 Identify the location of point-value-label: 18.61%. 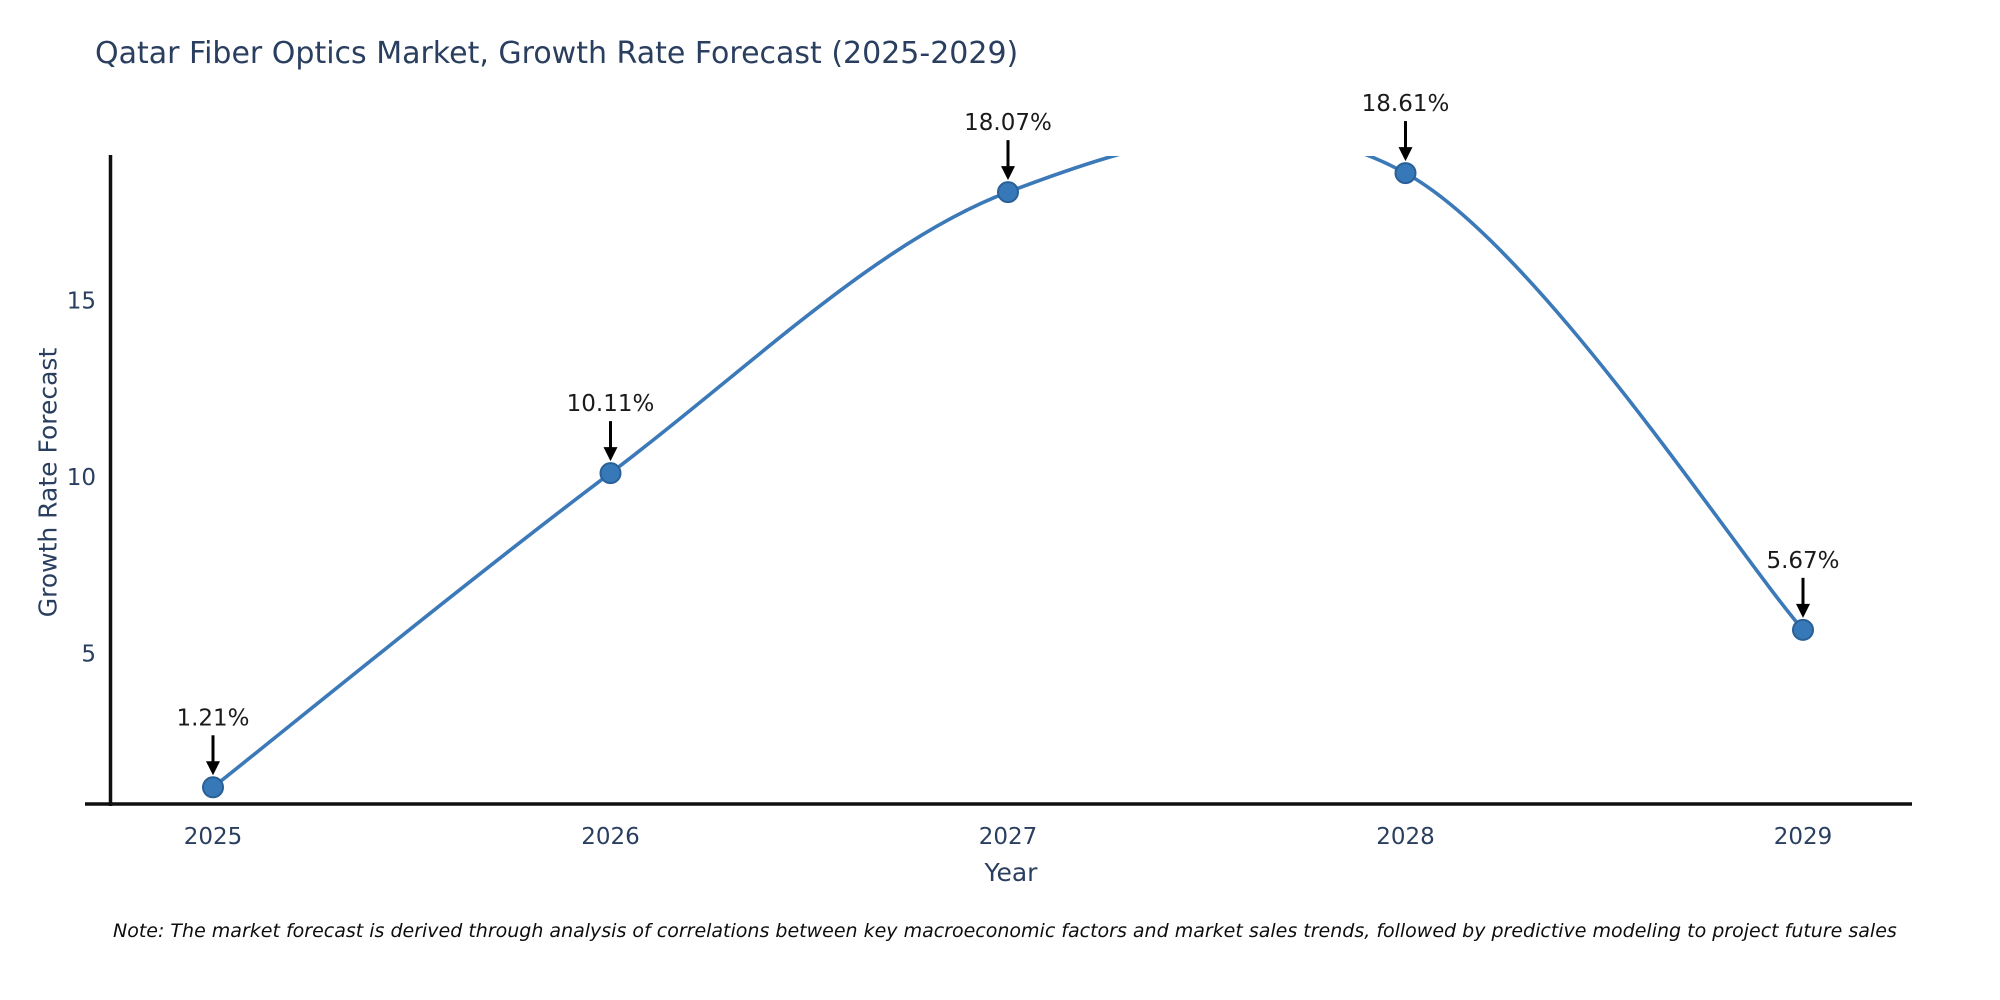
(1406, 104).